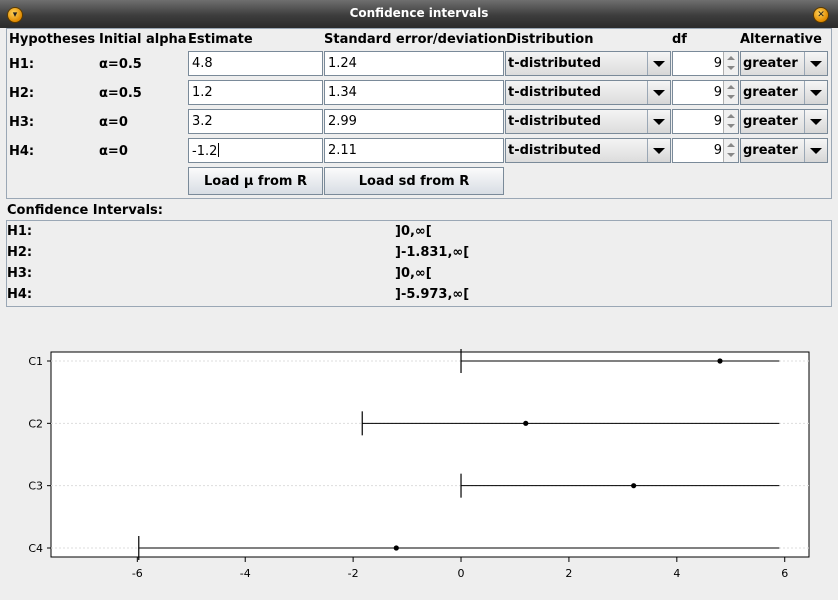 The width and height of the screenshot is (838, 600). I want to click on title-bar: ▾ Confidence intervals ✕, so click(419, 14).